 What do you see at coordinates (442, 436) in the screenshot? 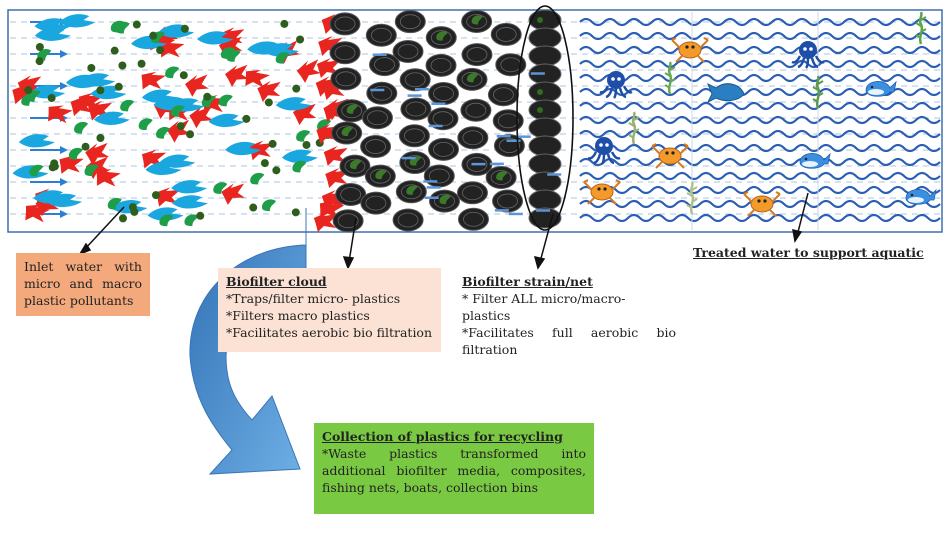
I see `plastic-collection-title: Collection of plastics for recycling` at bounding box center [442, 436].